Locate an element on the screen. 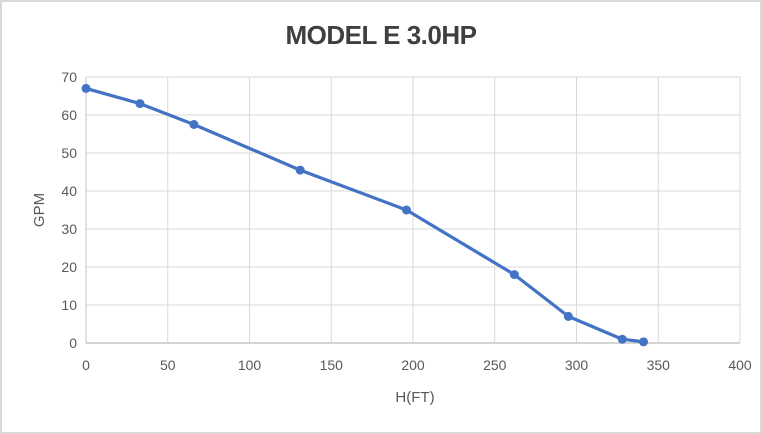 This screenshot has height=434, width=762. x-tick-label: 250 is located at coordinates (495, 365).